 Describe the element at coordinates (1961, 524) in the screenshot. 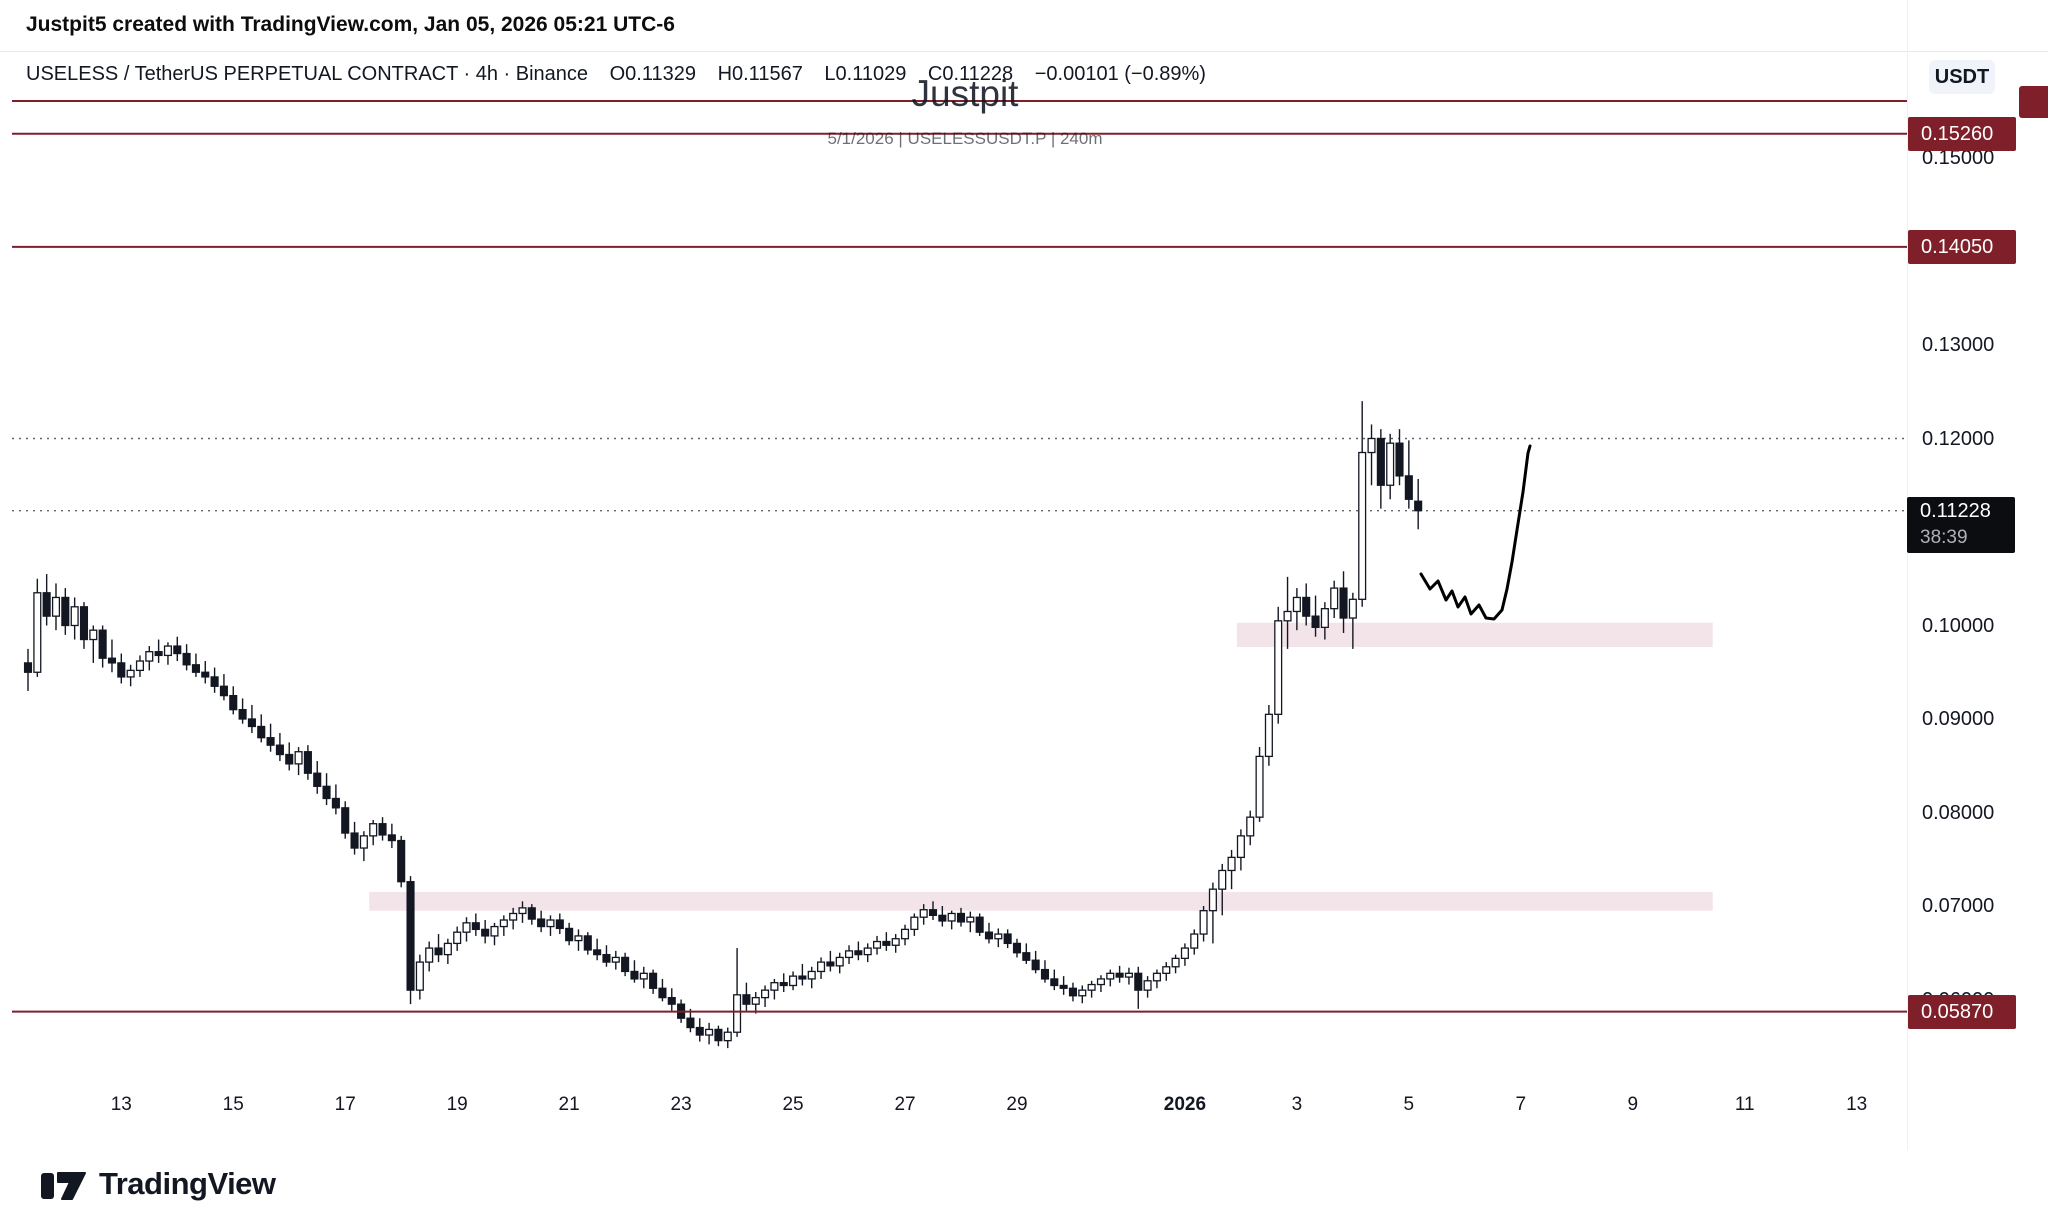

I see `current-price-badge: 0.11228 38:39` at that location.